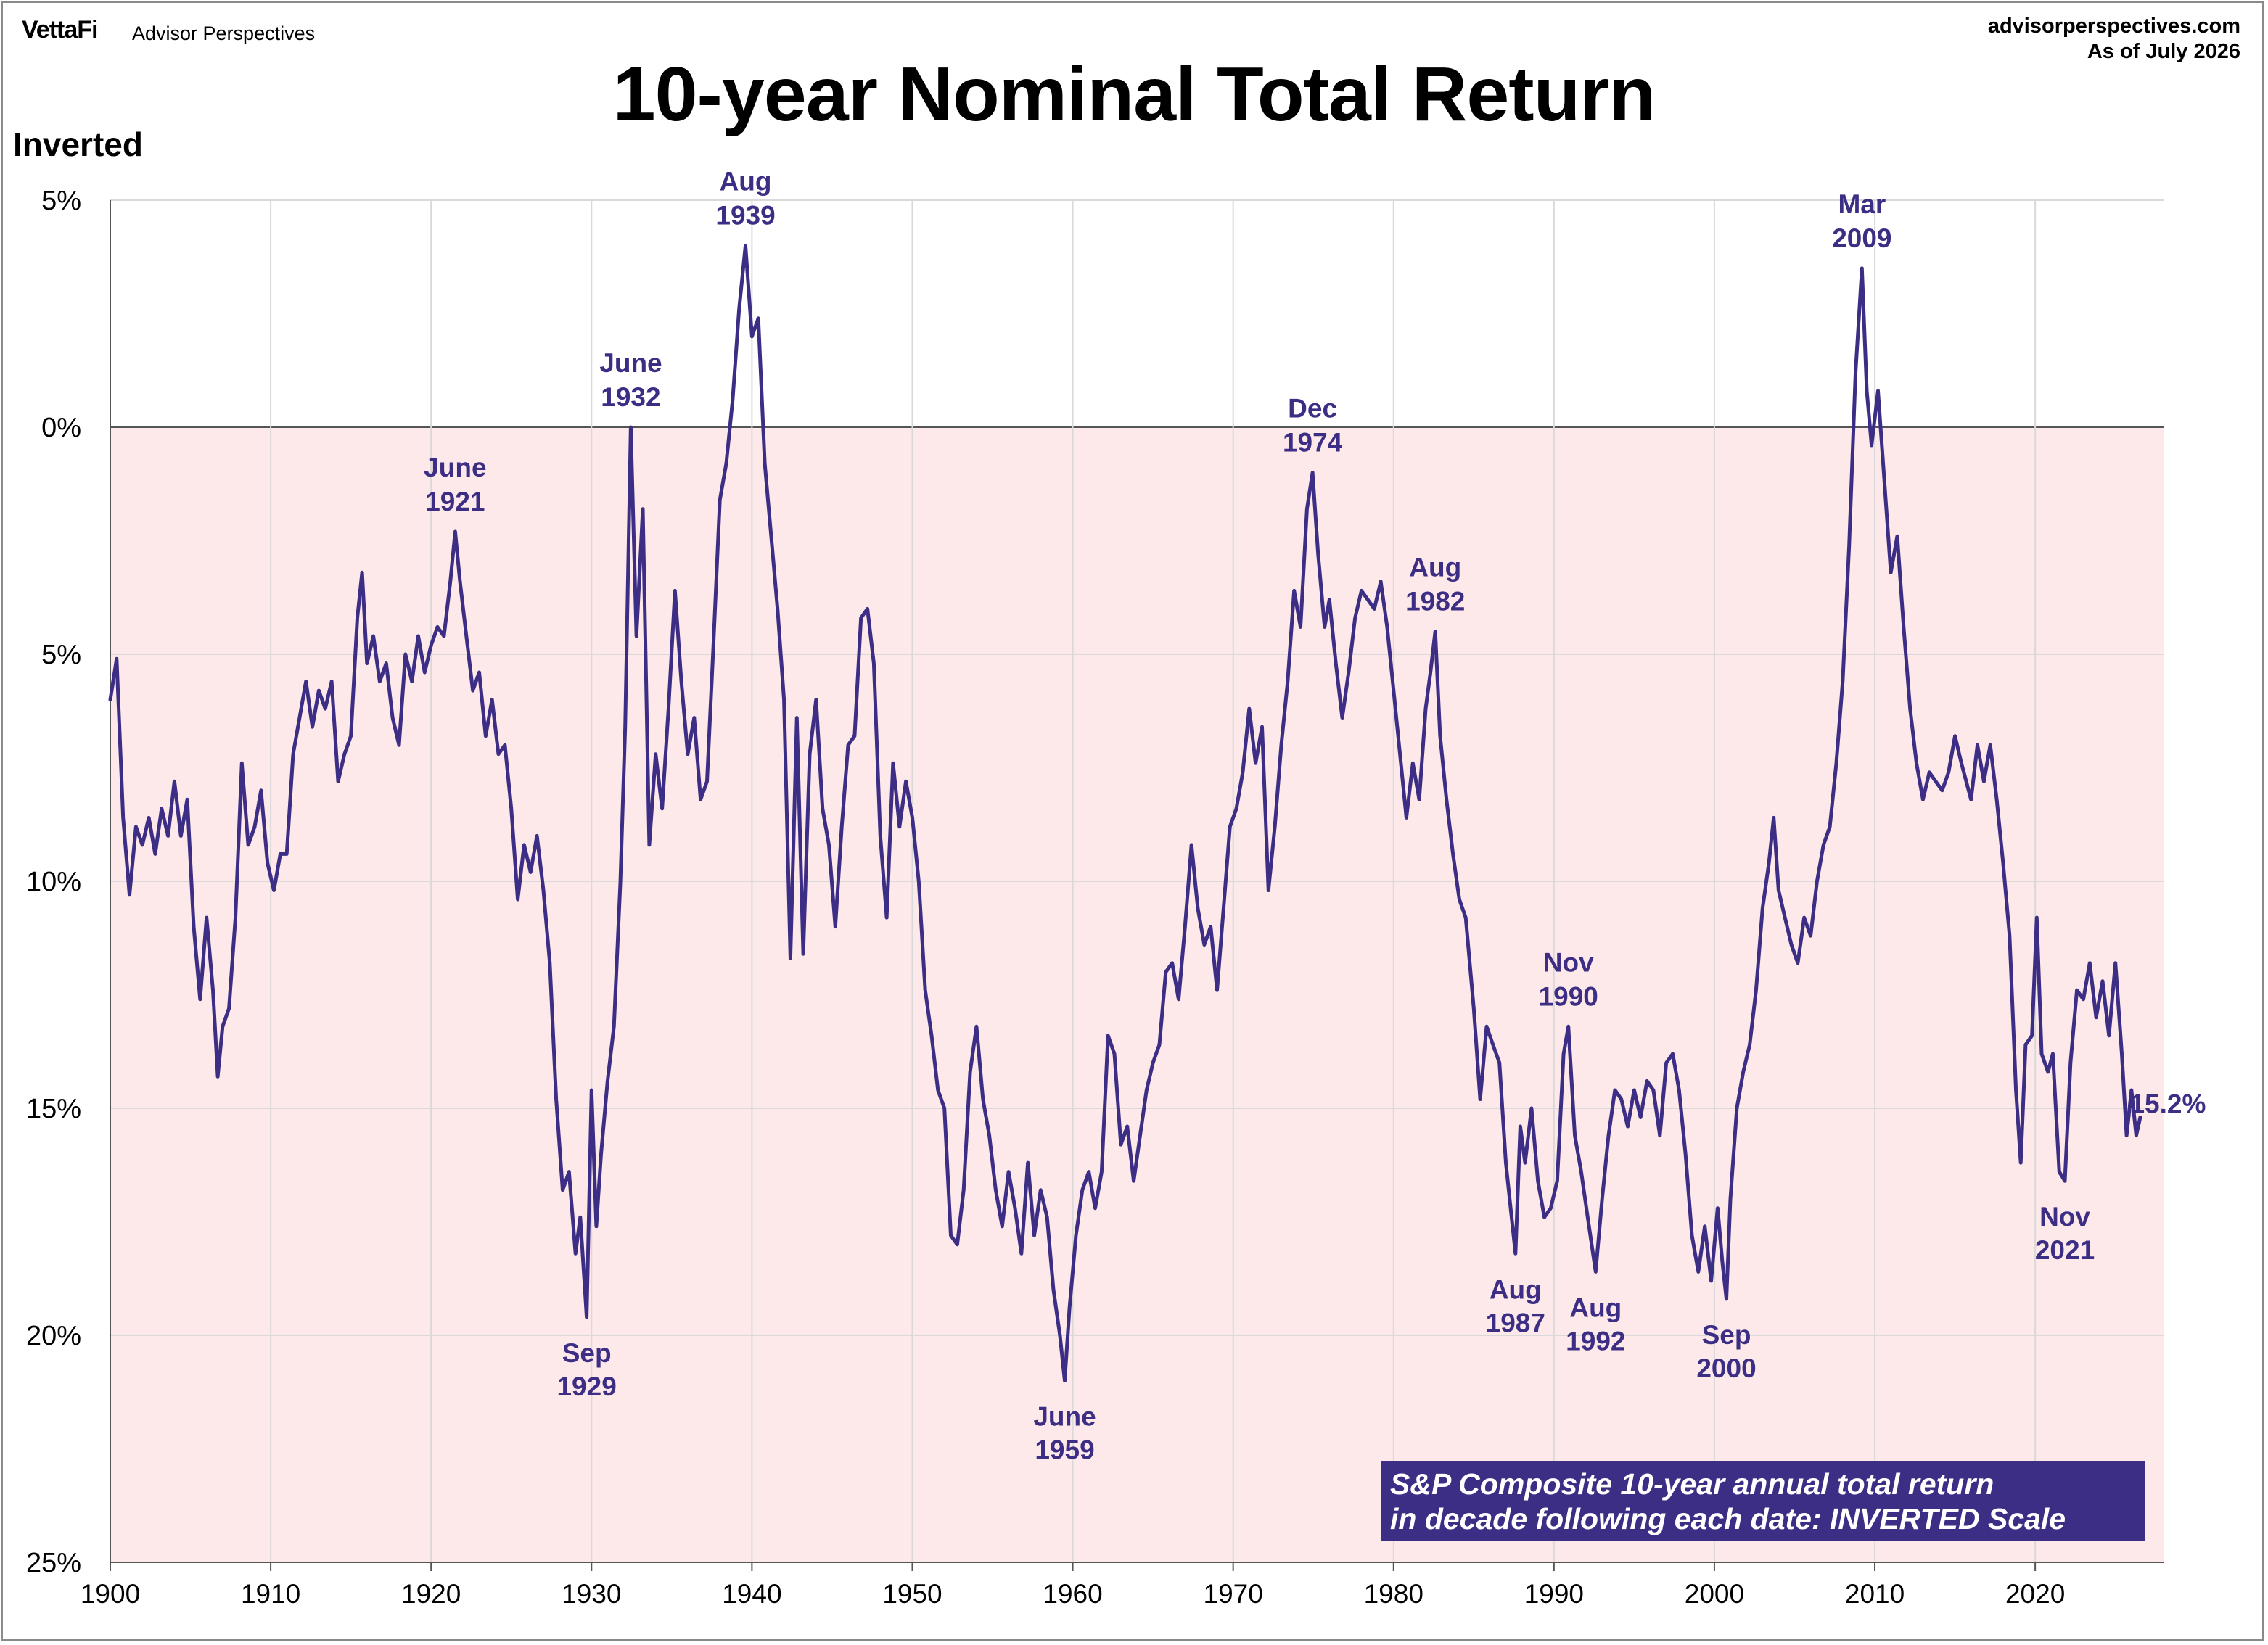 The width and height of the screenshot is (2268, 1645). Describe the element at coordinates (1715, 1594) in the screenshot. I see `x-tick-label: 2000` at that location.